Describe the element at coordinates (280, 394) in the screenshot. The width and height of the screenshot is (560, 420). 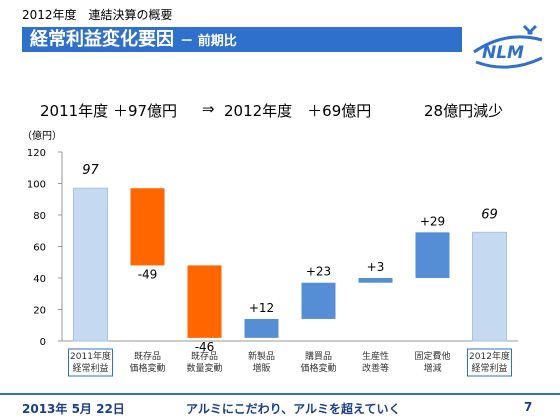
I see `footer-divider` at that location.